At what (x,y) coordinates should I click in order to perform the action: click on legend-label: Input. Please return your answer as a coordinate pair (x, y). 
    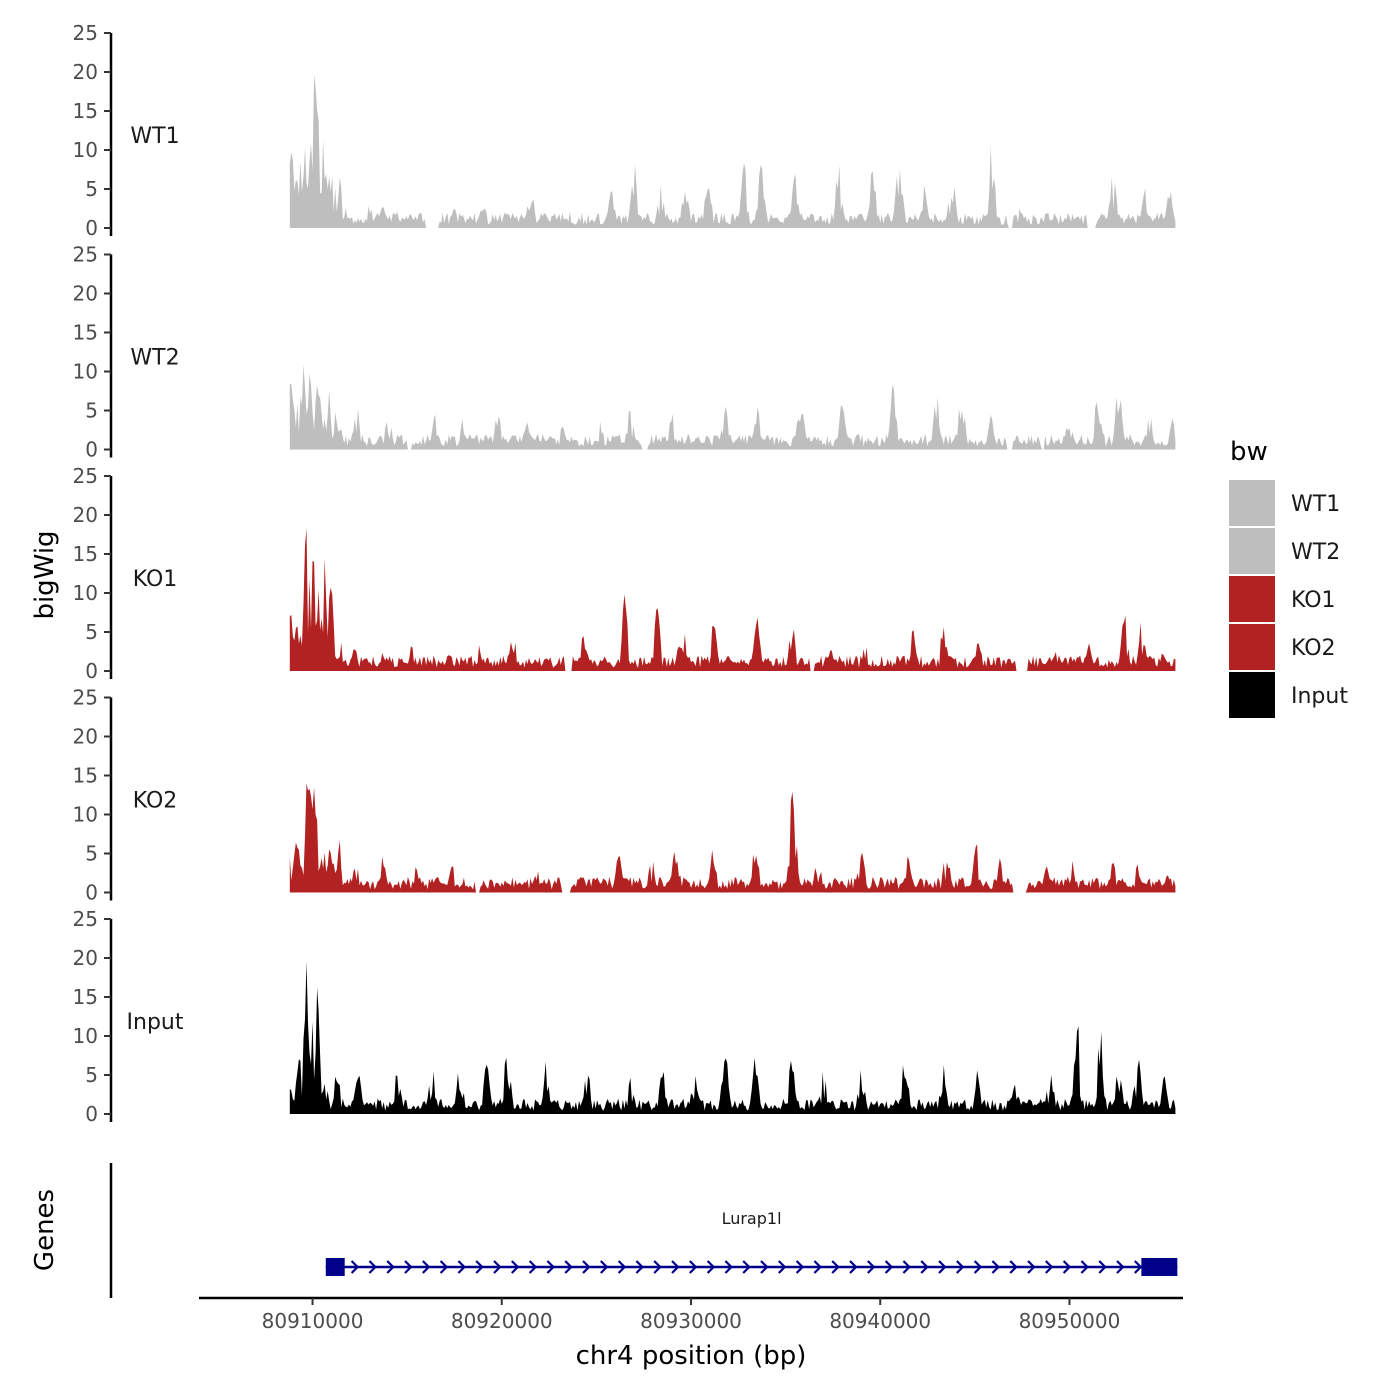
    Looking at the image, I should click on (1319, 696).